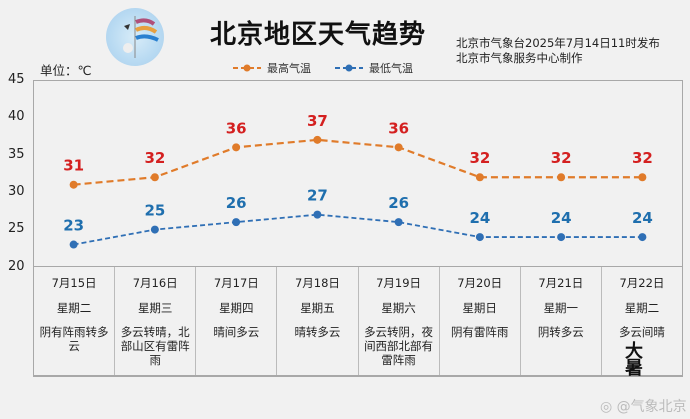  I want to click on data-label: 25, so click(154, 211).